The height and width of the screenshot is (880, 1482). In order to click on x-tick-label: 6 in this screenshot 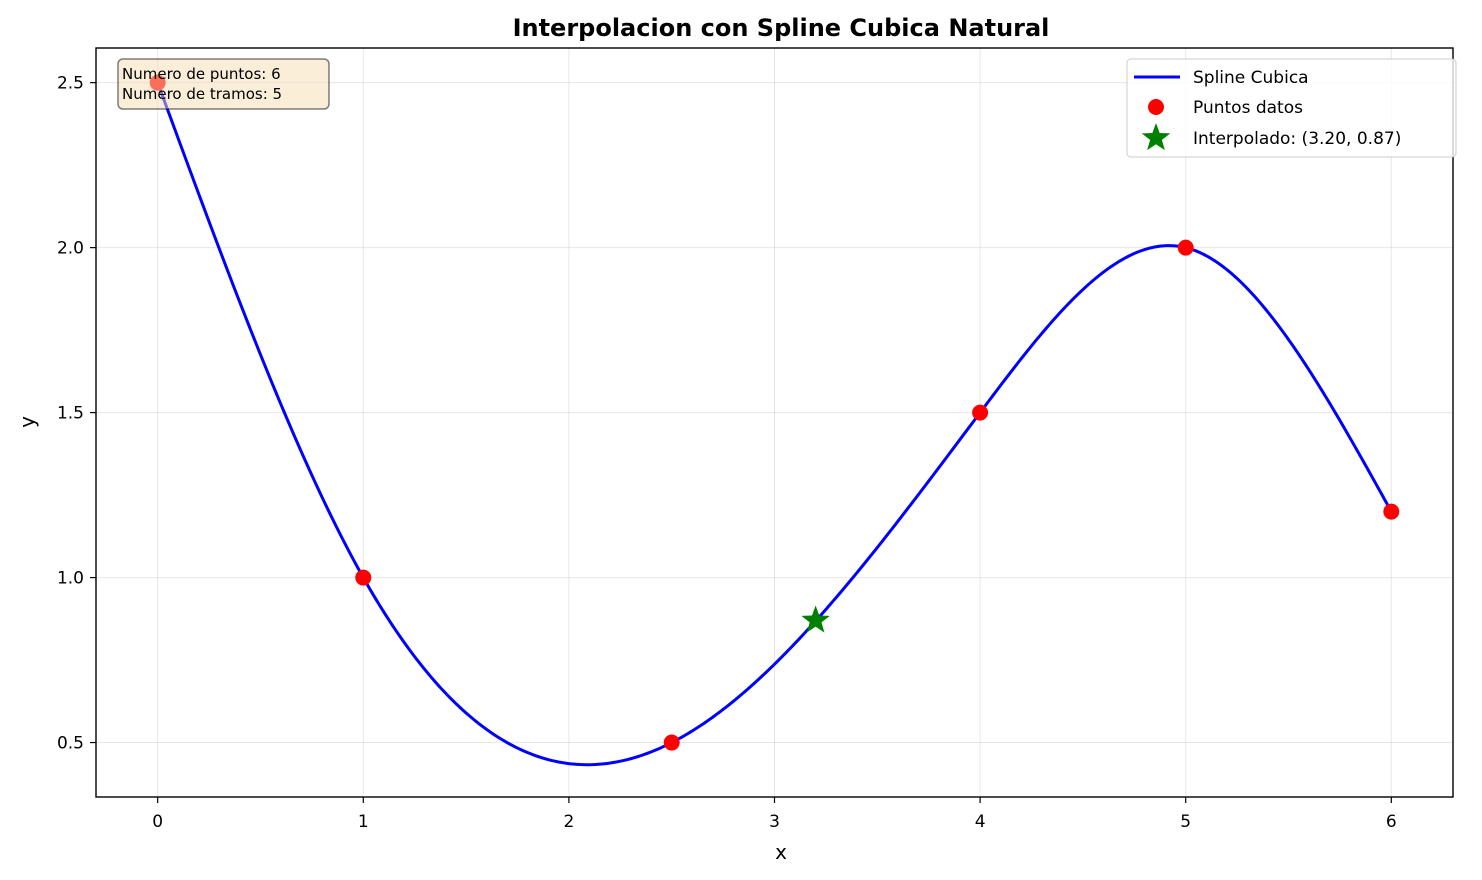, I will do `click(1391, 822)`.